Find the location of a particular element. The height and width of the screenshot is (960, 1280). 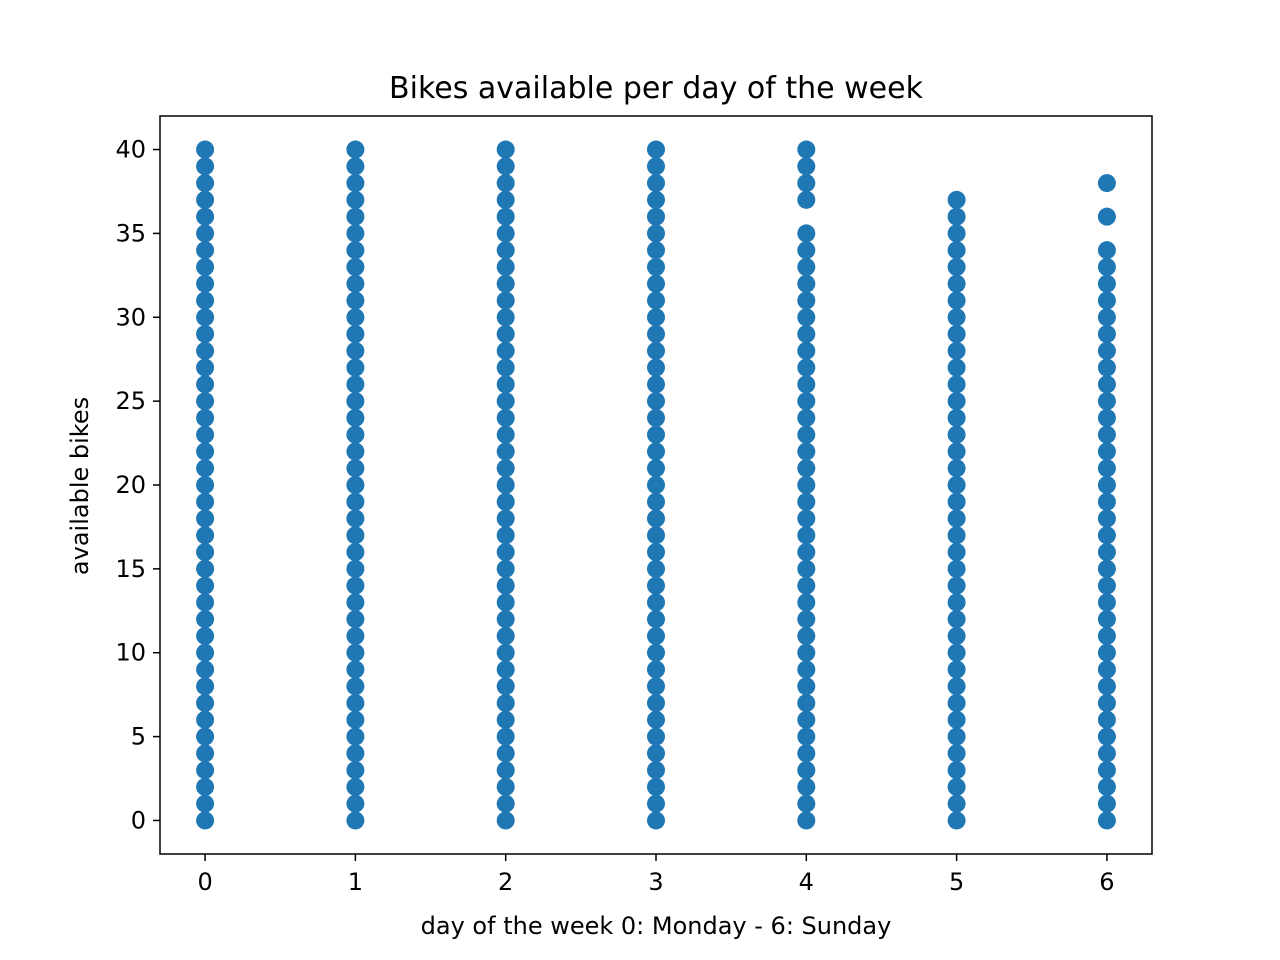

x-tick-label: 6 is located at coordinates (1106, 882).